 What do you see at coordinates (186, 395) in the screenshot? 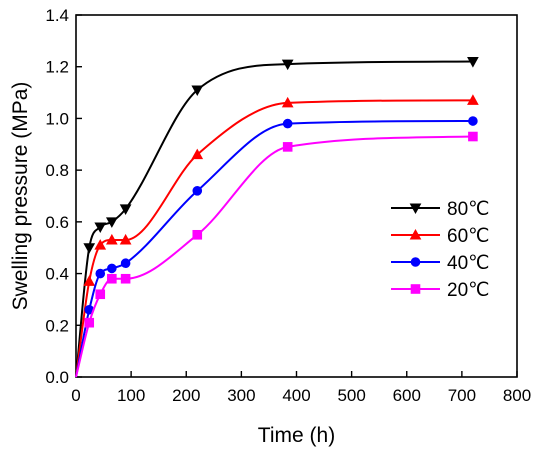
I see `x-tick-label: 200` at bounding box center [186, 395].